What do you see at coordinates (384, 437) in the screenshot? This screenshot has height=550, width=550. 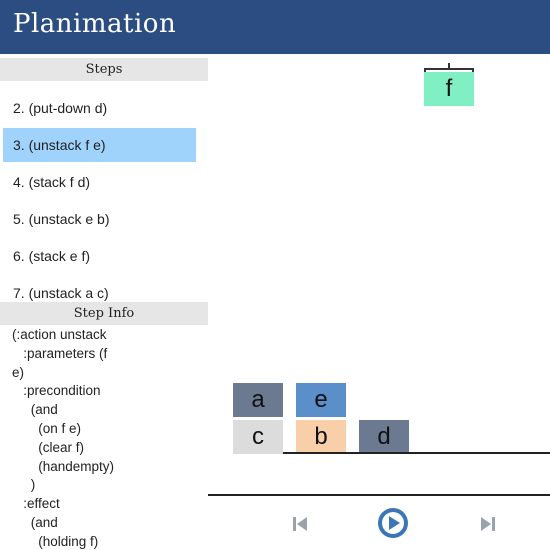 I see `block-d: d` at bounding box center [384, 437].